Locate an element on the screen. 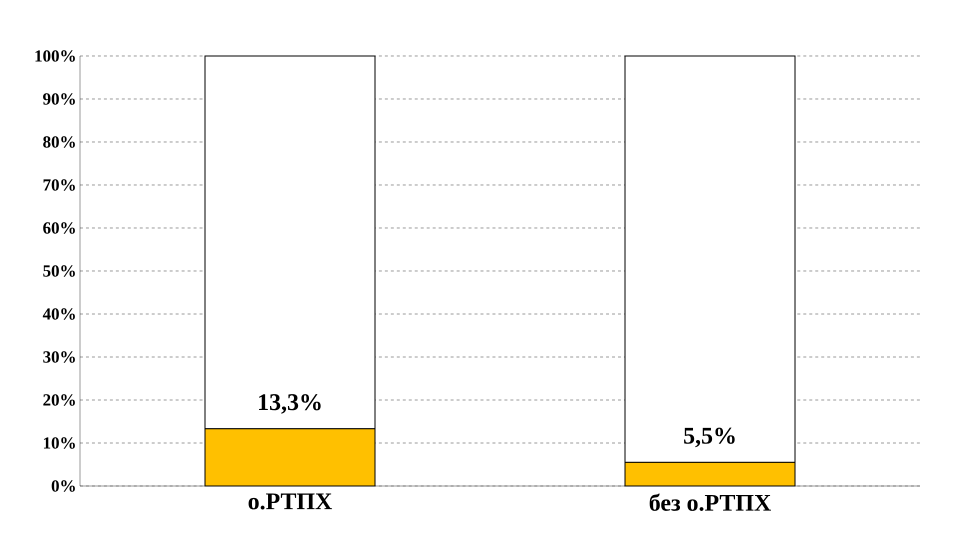  y-tick-label: 90% is located at coordinates (59, 99).